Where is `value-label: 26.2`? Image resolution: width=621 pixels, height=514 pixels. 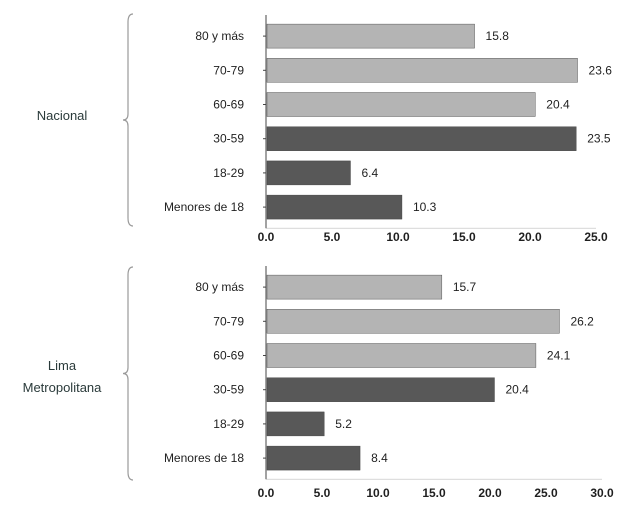 value-label: 26.2 is located at coordinates (582, 321).